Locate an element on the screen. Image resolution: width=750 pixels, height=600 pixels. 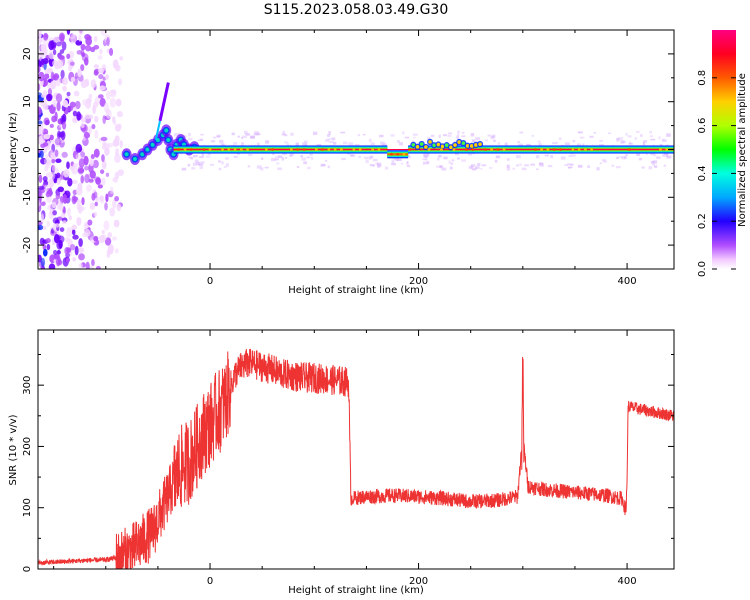
x-tick-label: 400 is located at coordinates (627, 281).